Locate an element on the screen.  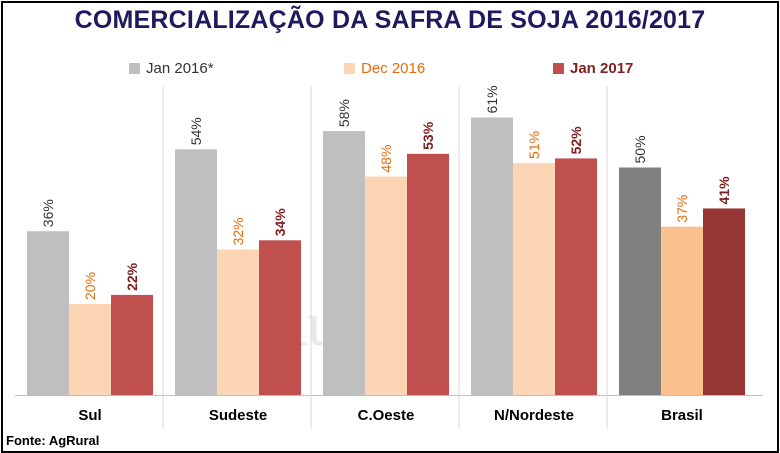
legend-item-dec-2016: Dec 2016 is located at coordinates (384, 68).